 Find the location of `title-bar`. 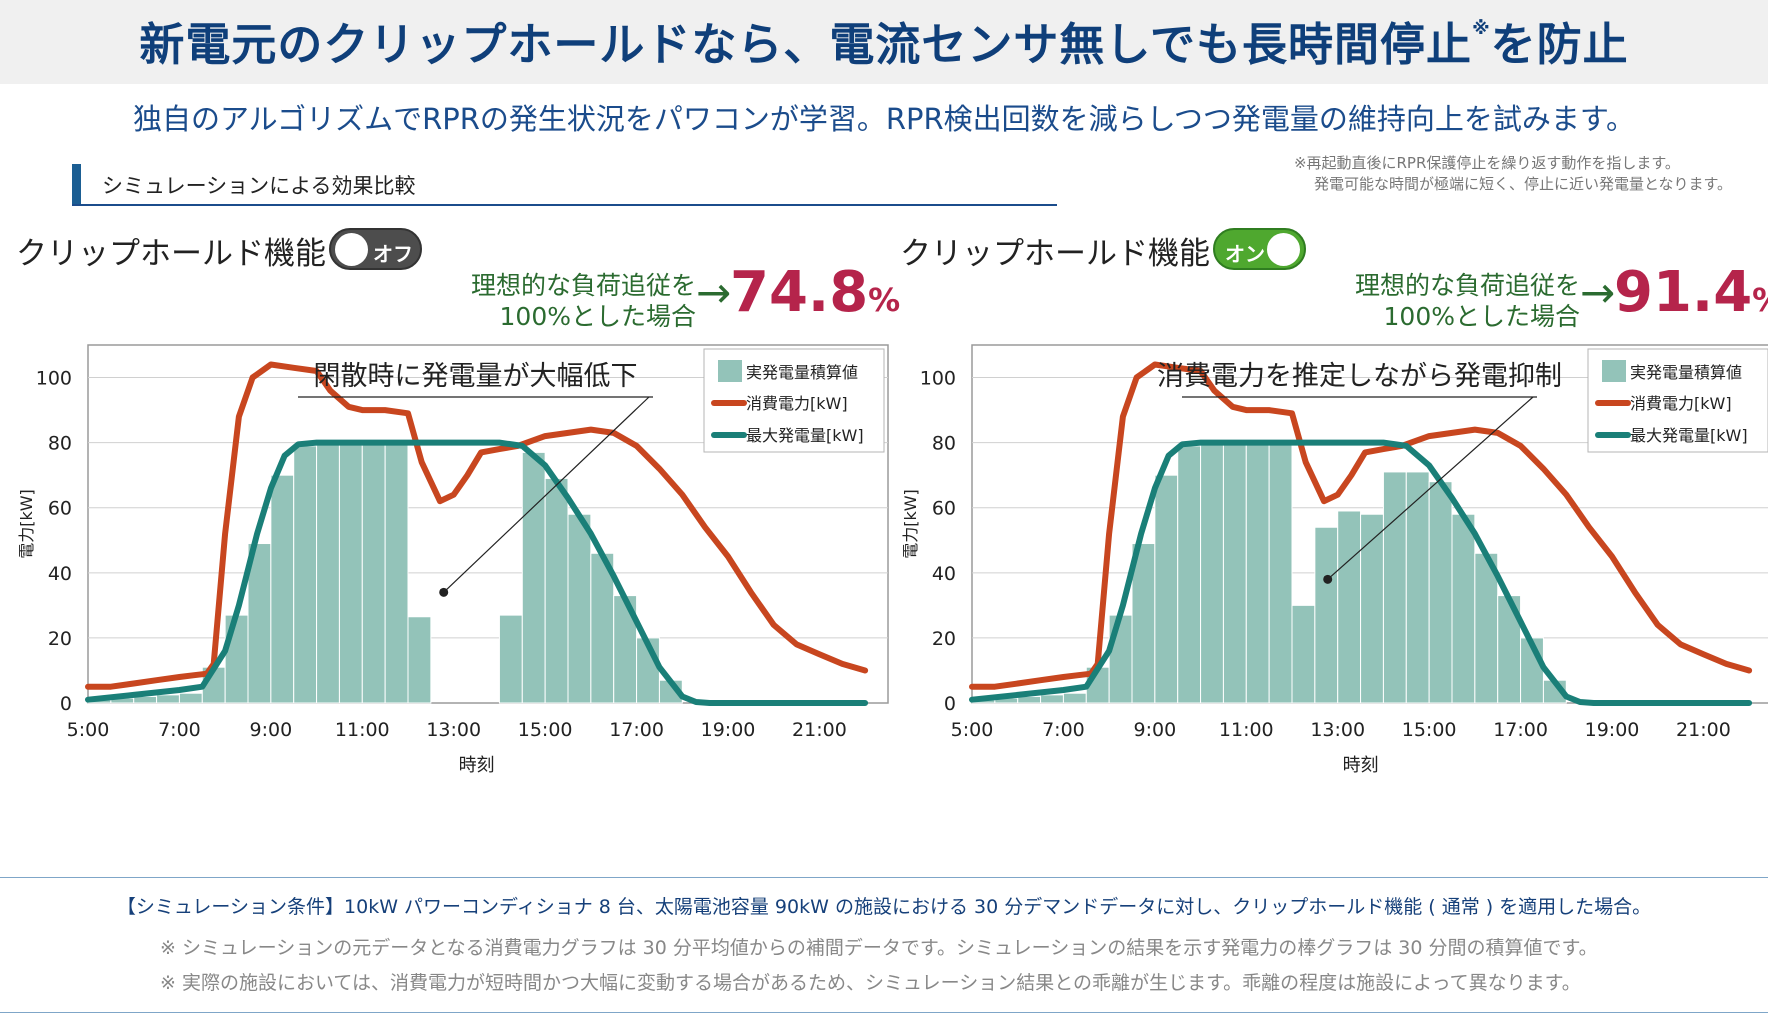

title-bar is located at coordinates (884, 42).